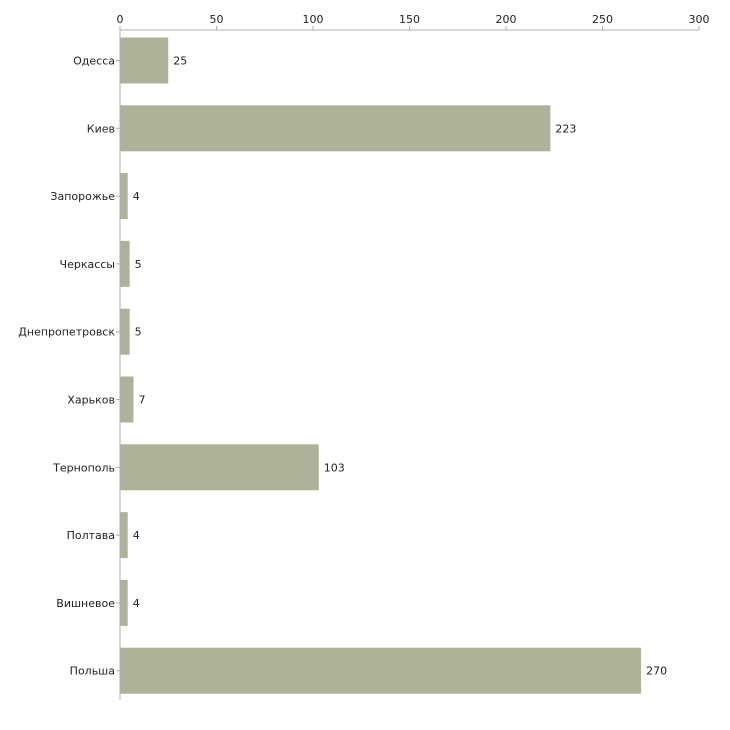 Image resolution: width=730 pixels, height=730 pixels. What do you see at coordinates (94, 61) in the screenshot?
I see `category-label: Одесса` at bounding box center [94, 61].